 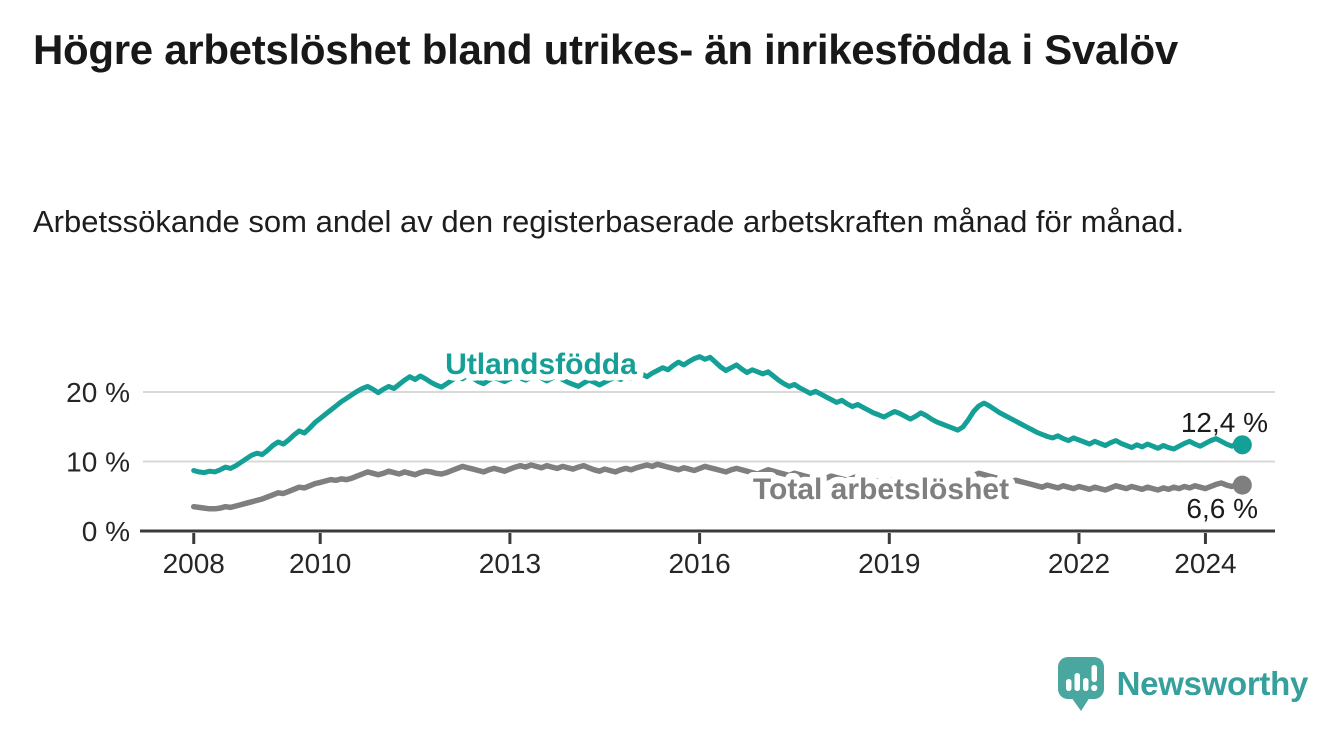 I want to click on newsworthy-branding: Newsworthy, so click(x=1182, y=684).